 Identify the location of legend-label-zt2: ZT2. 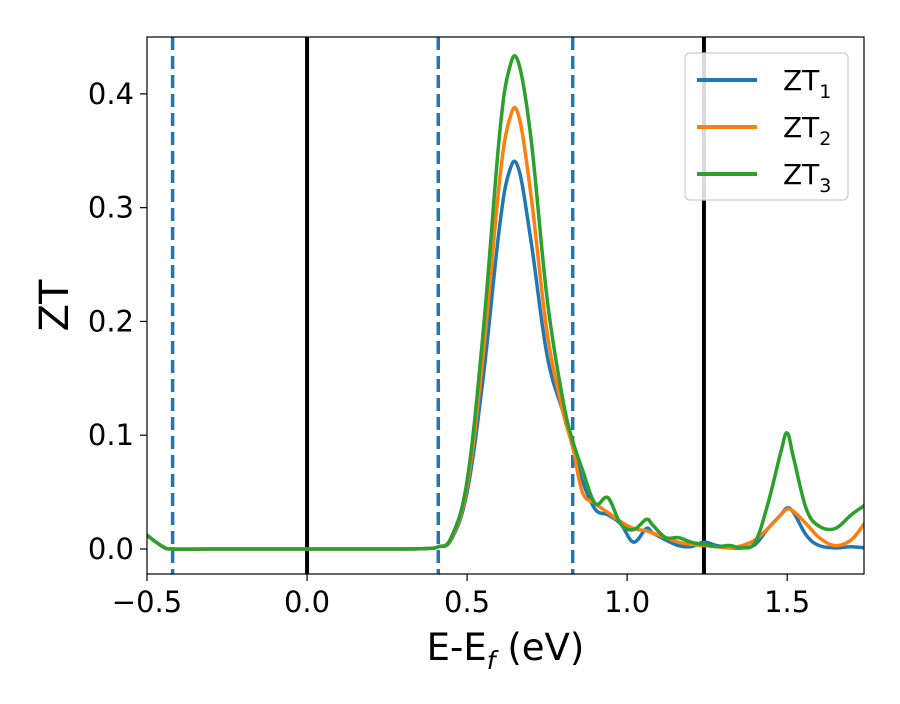
(807, 130).